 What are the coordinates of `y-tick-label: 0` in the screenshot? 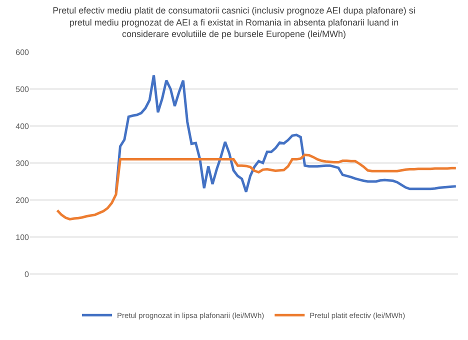 It's located at (27, 274).